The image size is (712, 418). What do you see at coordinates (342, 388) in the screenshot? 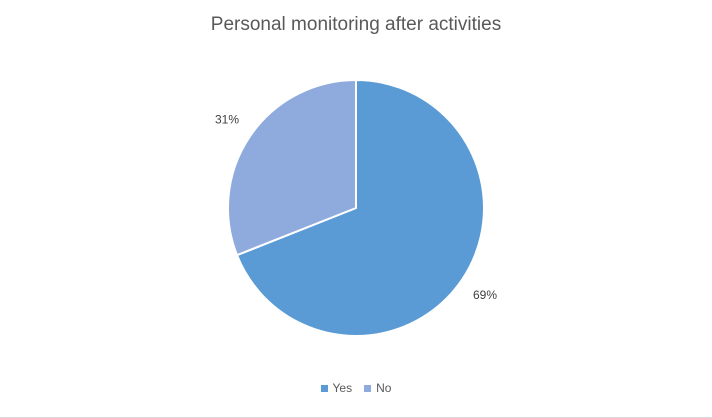
I see `legend-label-yes: Yes` at bounding box center [342, 388].